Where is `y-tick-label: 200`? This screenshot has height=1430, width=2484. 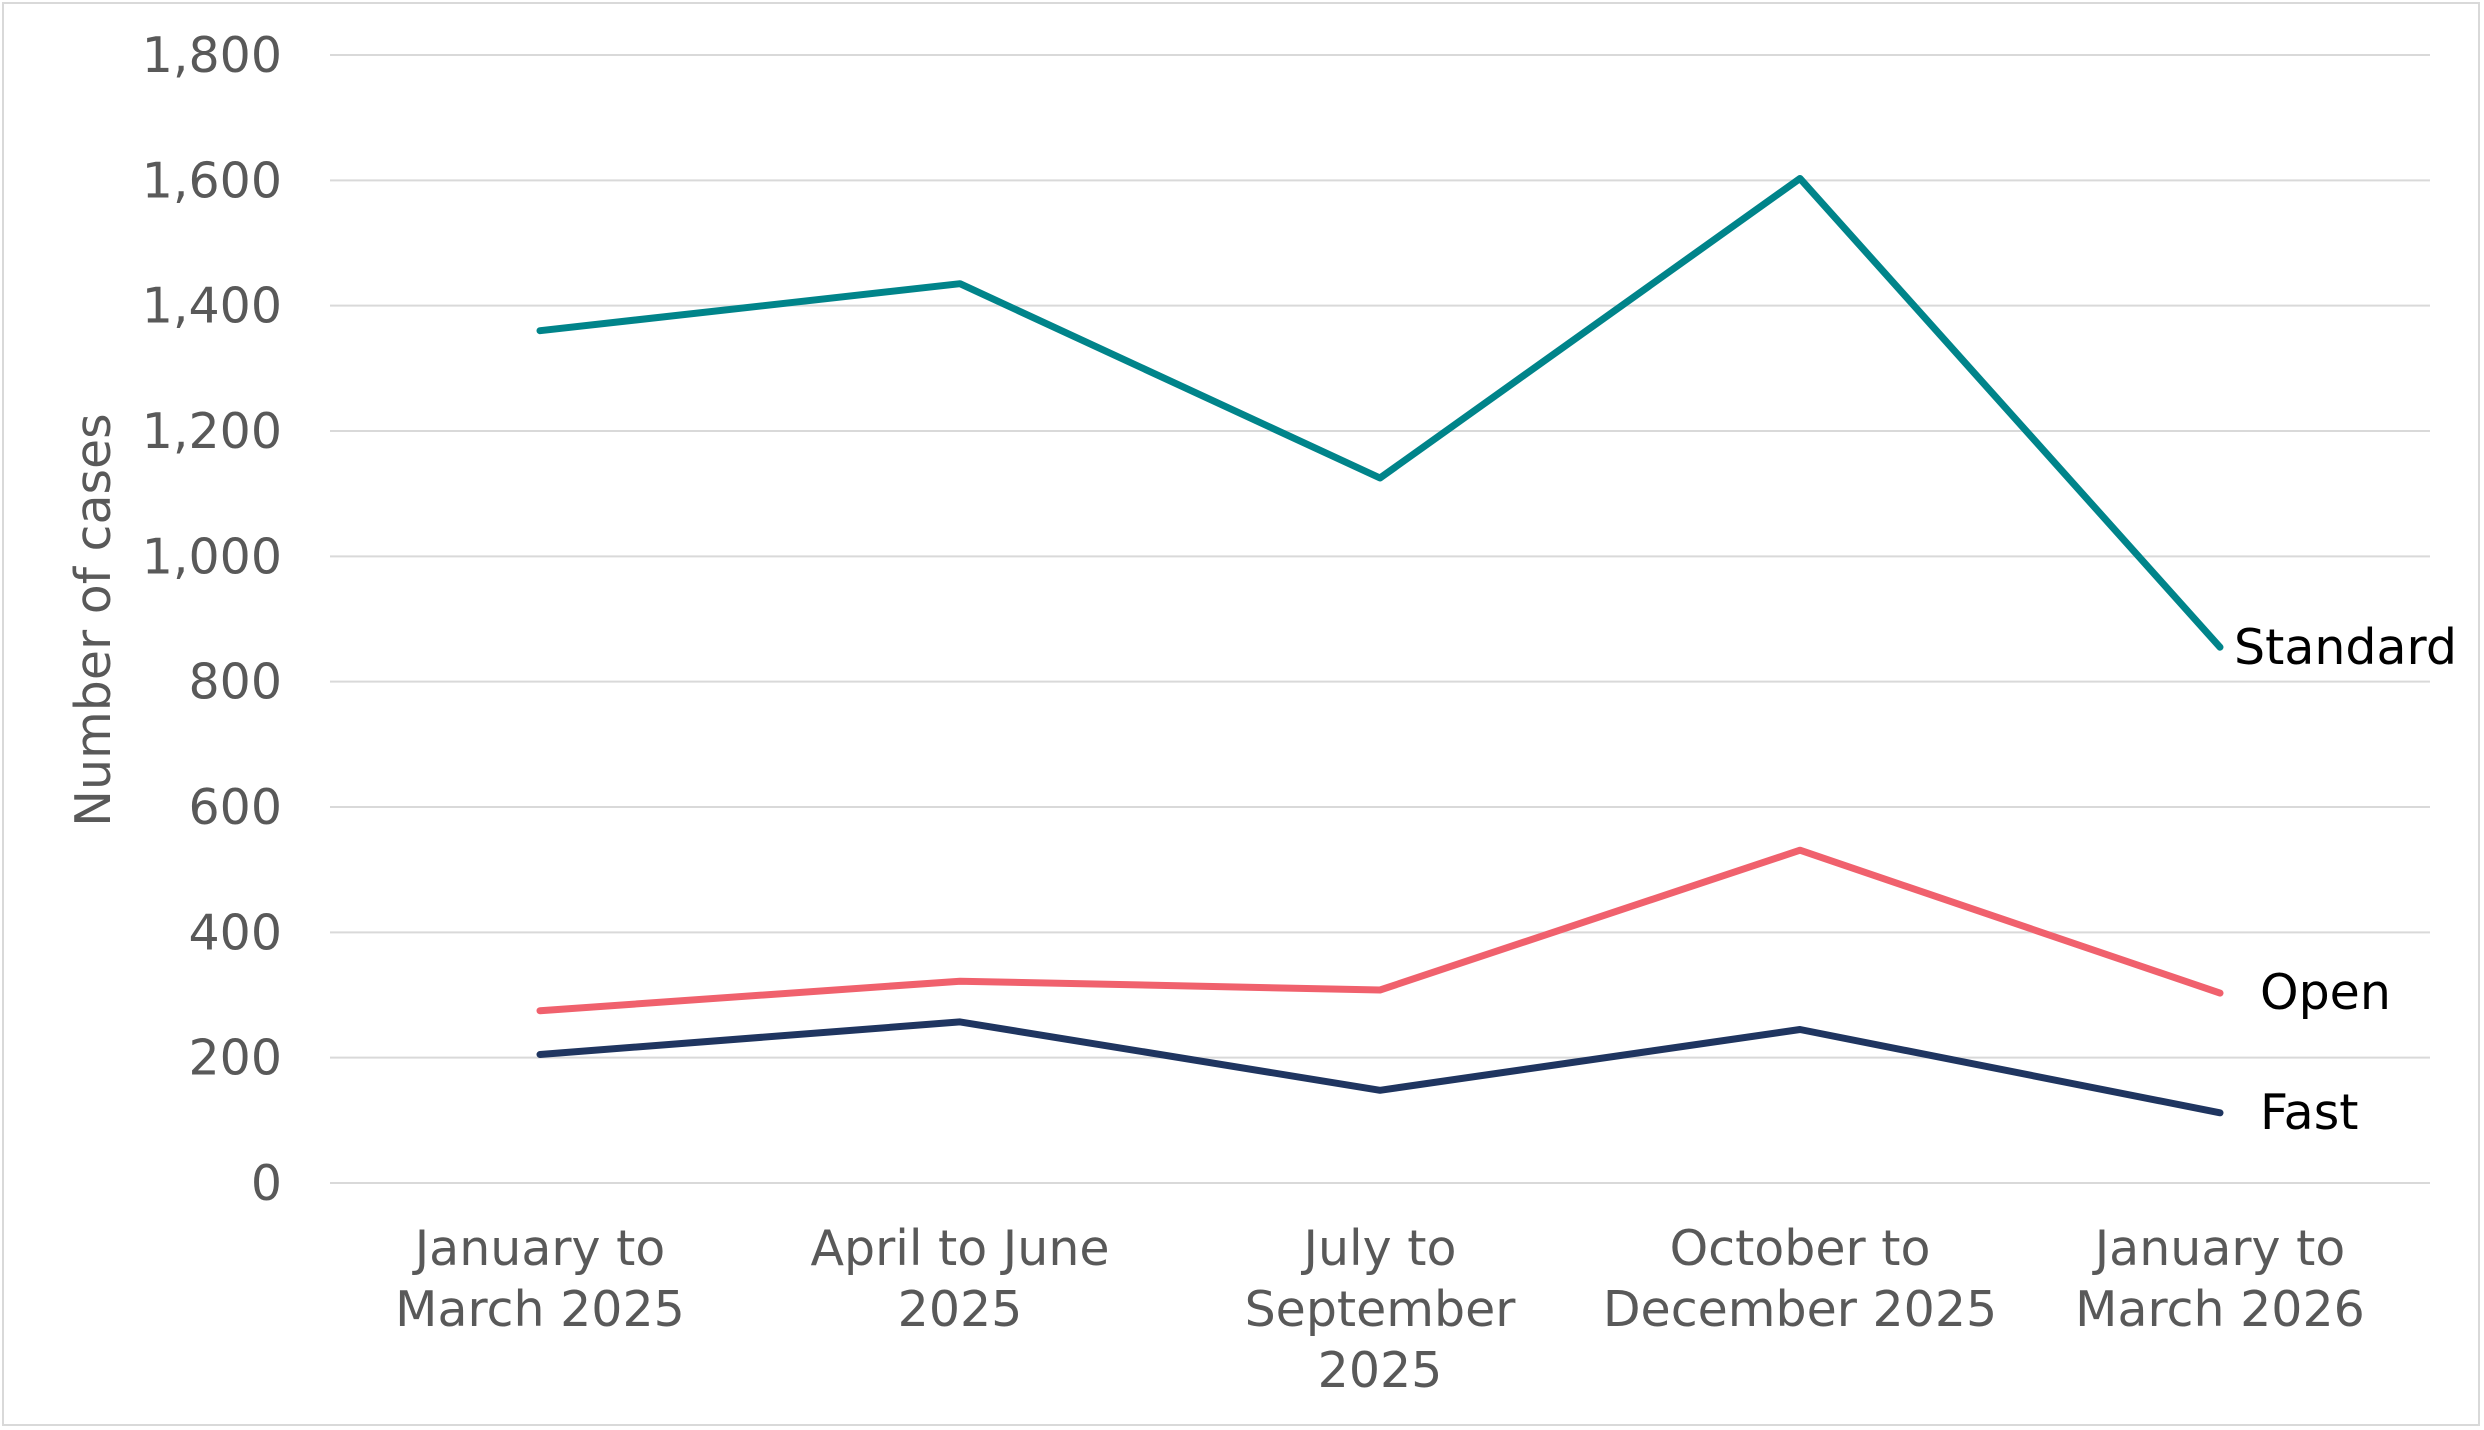
y-tick-label: 200 is located at coordinates (235, 1058).